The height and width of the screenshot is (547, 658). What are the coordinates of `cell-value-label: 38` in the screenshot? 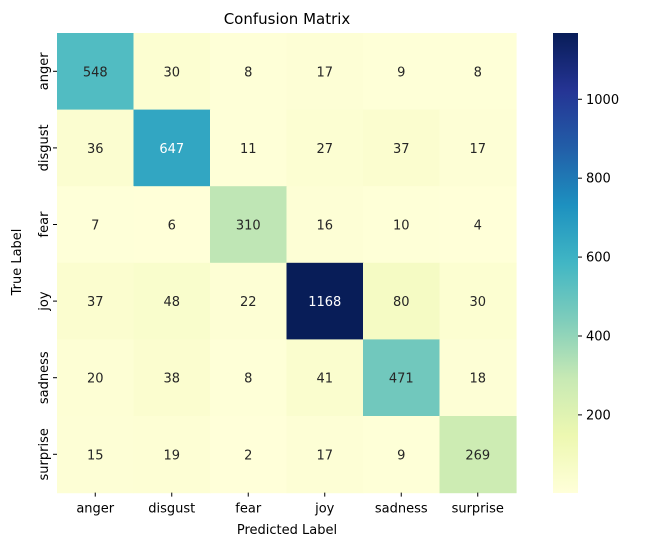 It's located at (171, 379).